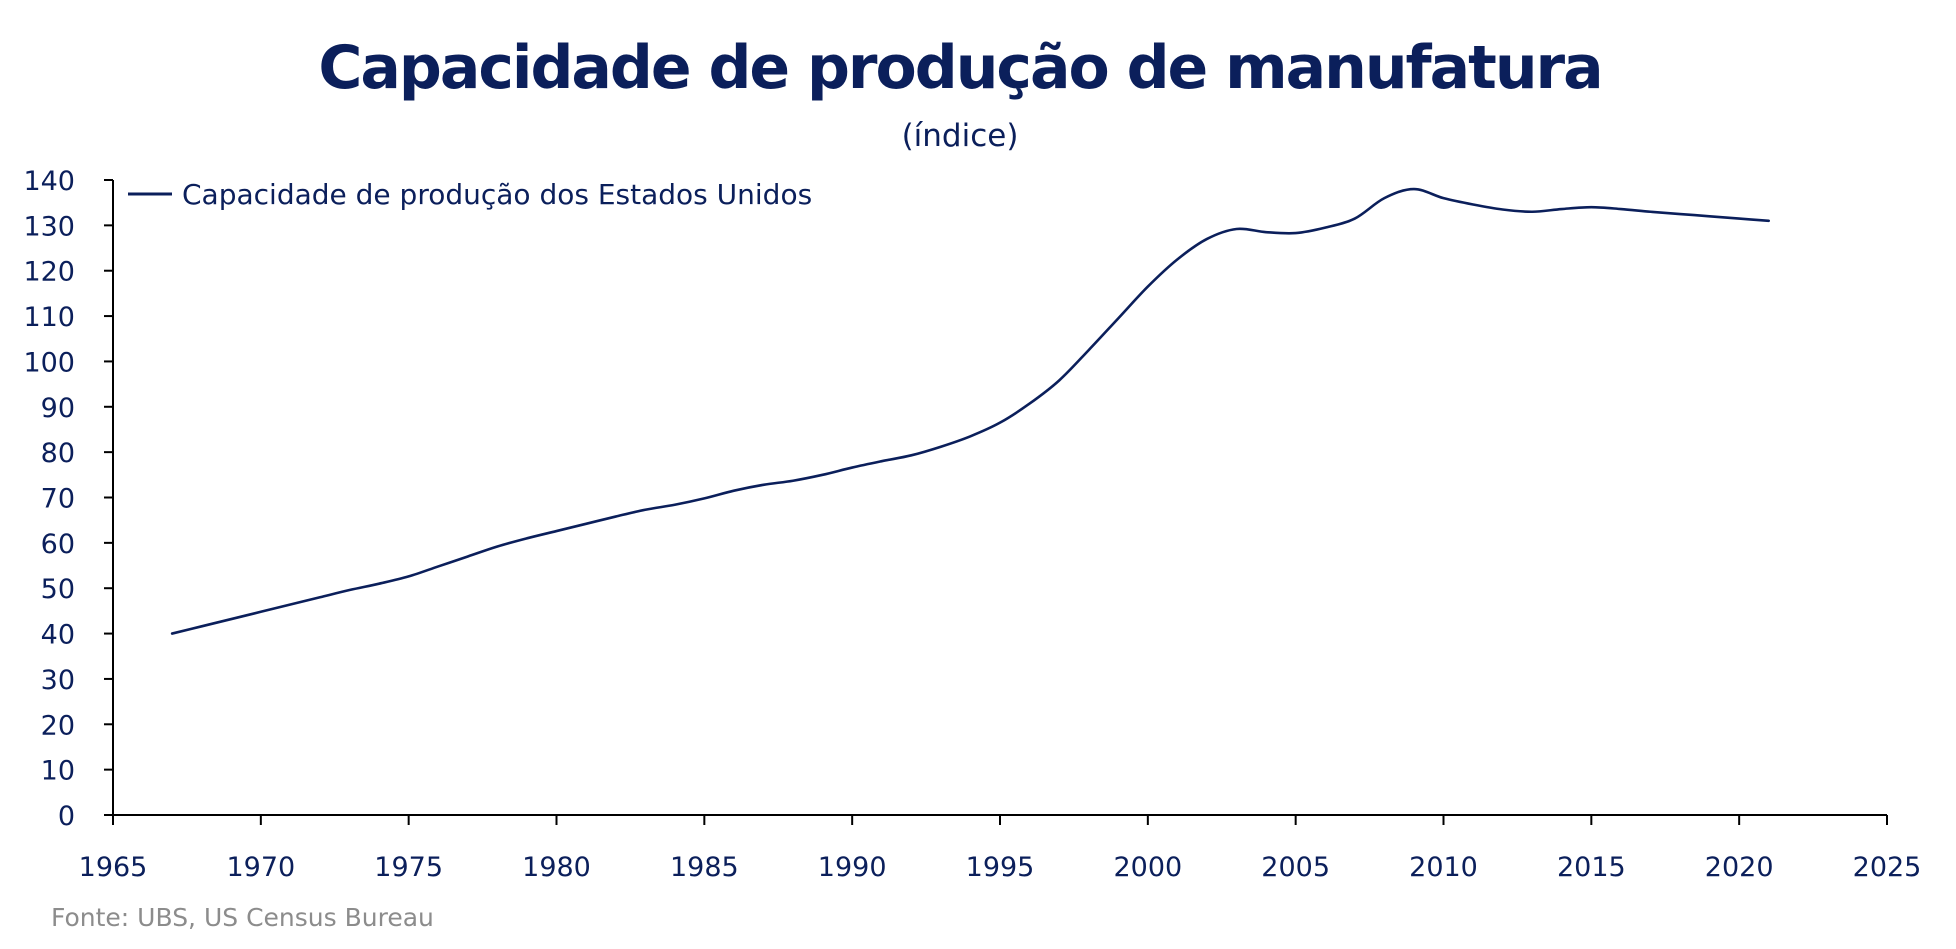 The height and width of the screenshot is (949, 1956). What do you see at coordinates (852, 867) in the screenshot?
I see `x-tick-label: 1990` at bounding box center [852, 867].